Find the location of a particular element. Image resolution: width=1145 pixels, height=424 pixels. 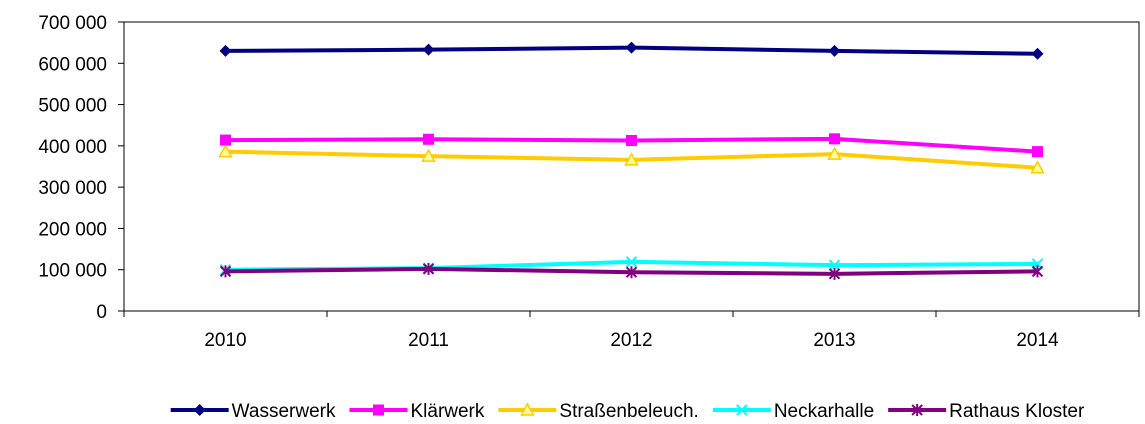

y-tick-label: 600 000 is located at coordinates (72, 64).